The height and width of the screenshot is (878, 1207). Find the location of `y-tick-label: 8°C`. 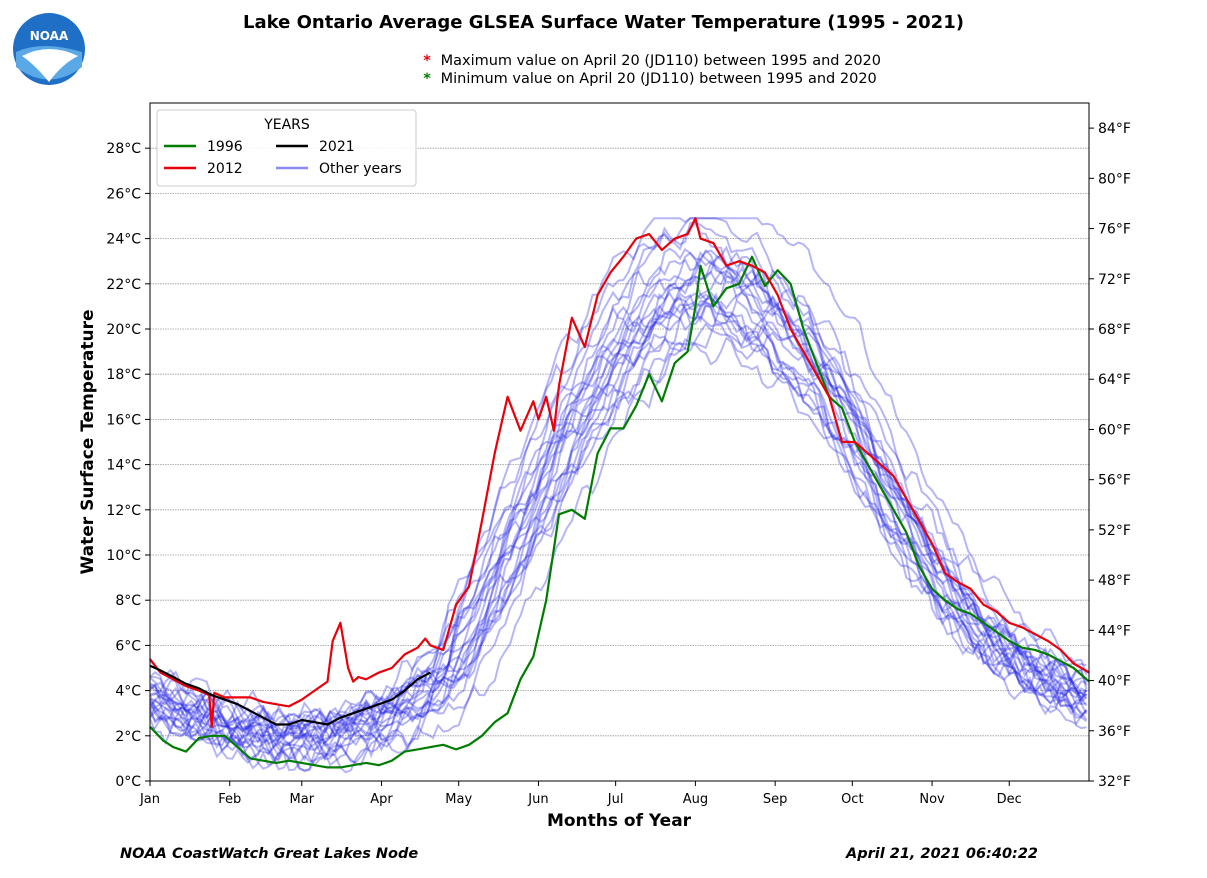

y-tick-label: 8°C is located at coordinates (128, 601).